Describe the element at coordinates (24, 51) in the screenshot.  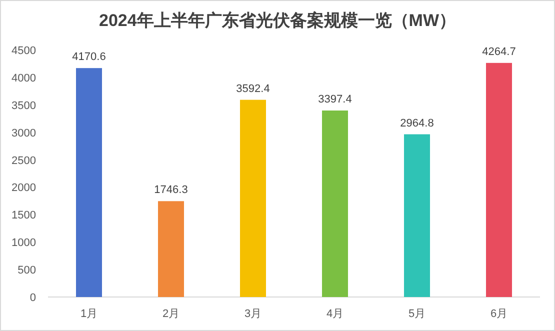
I see `y-tick-label: 4500` at that location.